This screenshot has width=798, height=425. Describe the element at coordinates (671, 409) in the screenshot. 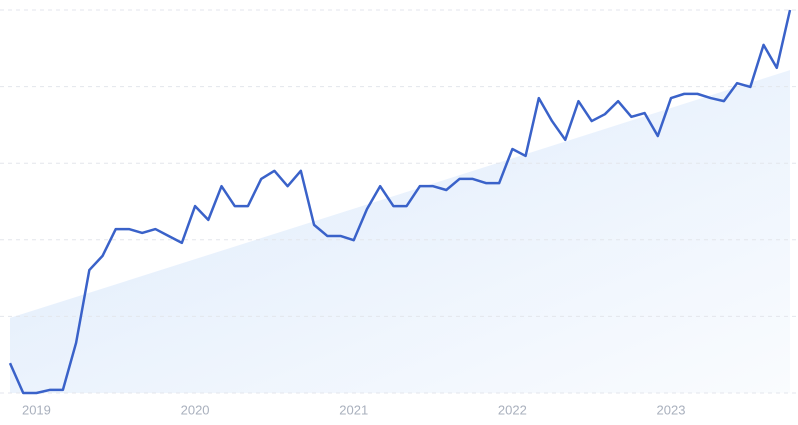

I see `x-tick-label: 2023` at that location.